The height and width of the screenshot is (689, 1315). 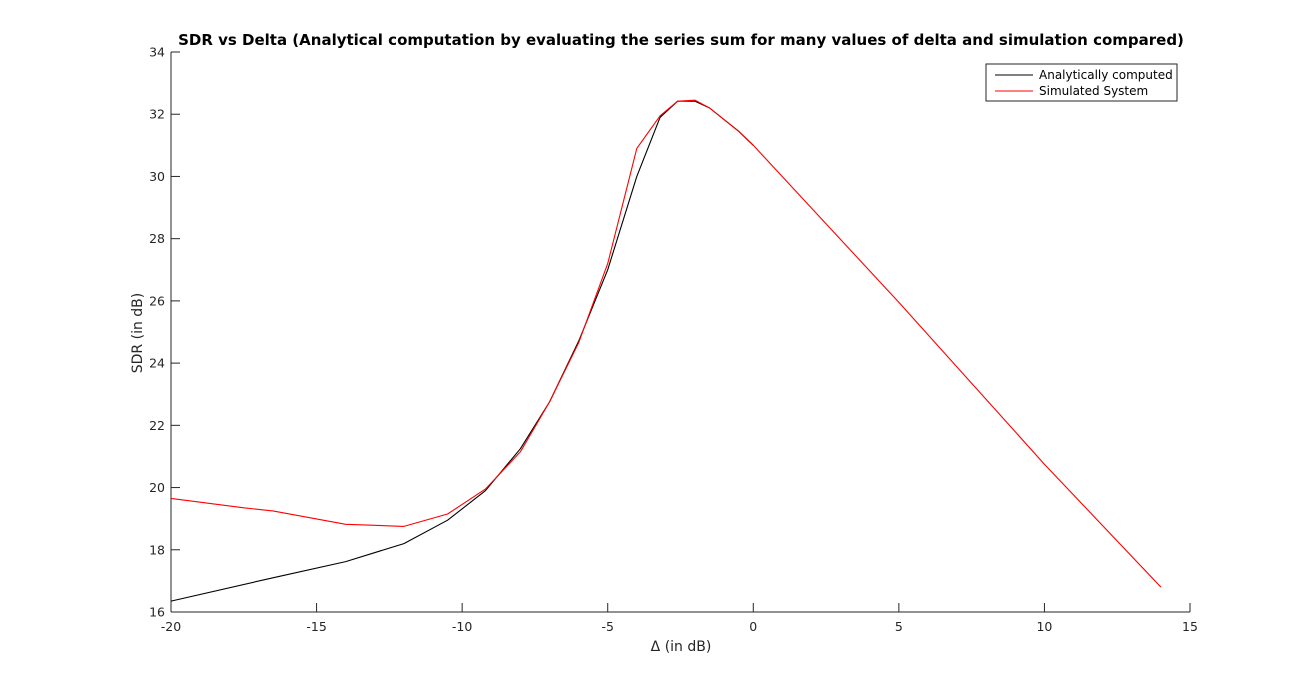 What do you see at coordinates (316, 626) in the screenshot?
I see `x-tick-label-1: -15` at bounding box center [316, 626].